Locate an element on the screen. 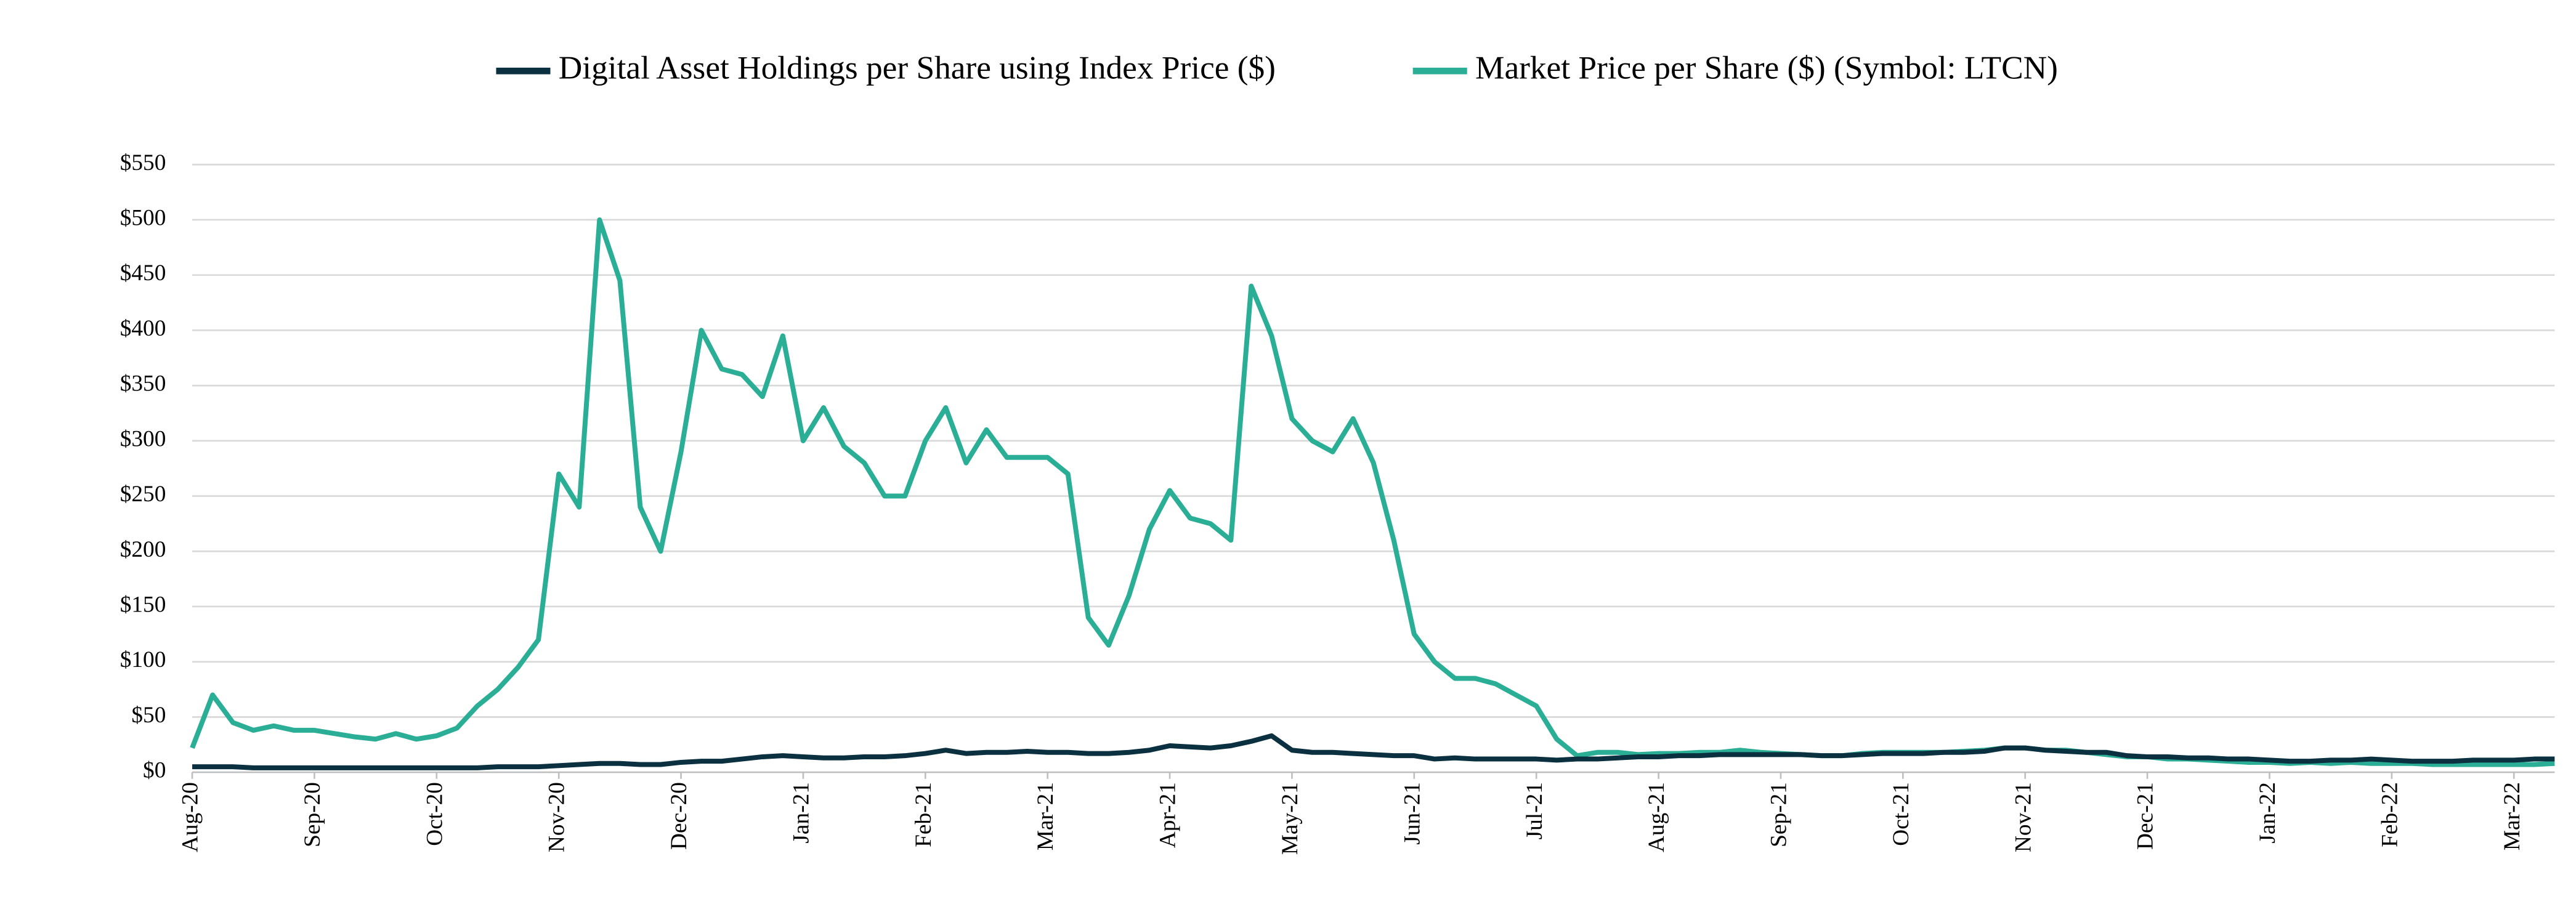  x-tick-label: Dec-21 is located at coordinates (2145, 816).